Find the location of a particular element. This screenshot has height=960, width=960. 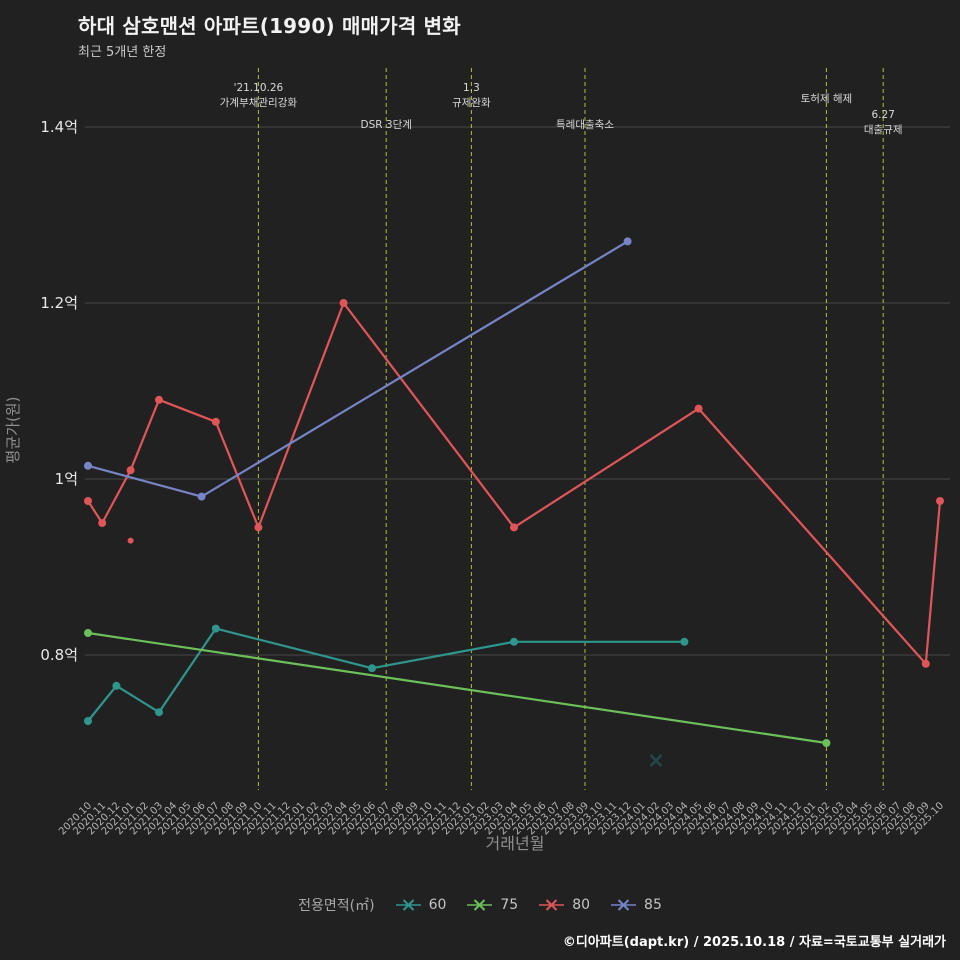

legend-item-label: 60 is located at coordinates (437, 905).